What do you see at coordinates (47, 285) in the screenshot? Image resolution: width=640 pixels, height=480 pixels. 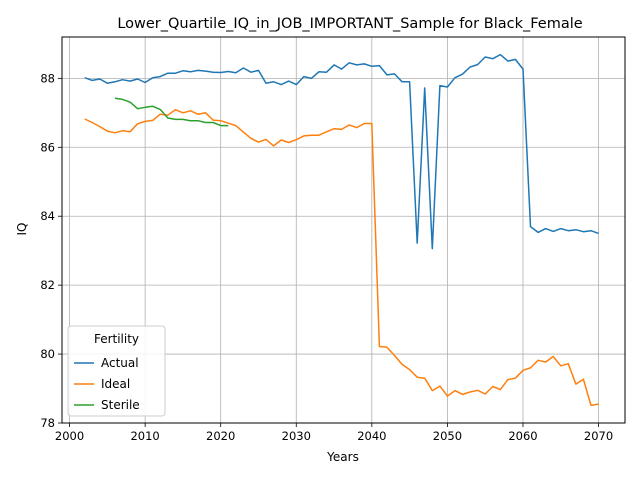 I see `y-tick-label: 82` at bounding box center [47, 285].